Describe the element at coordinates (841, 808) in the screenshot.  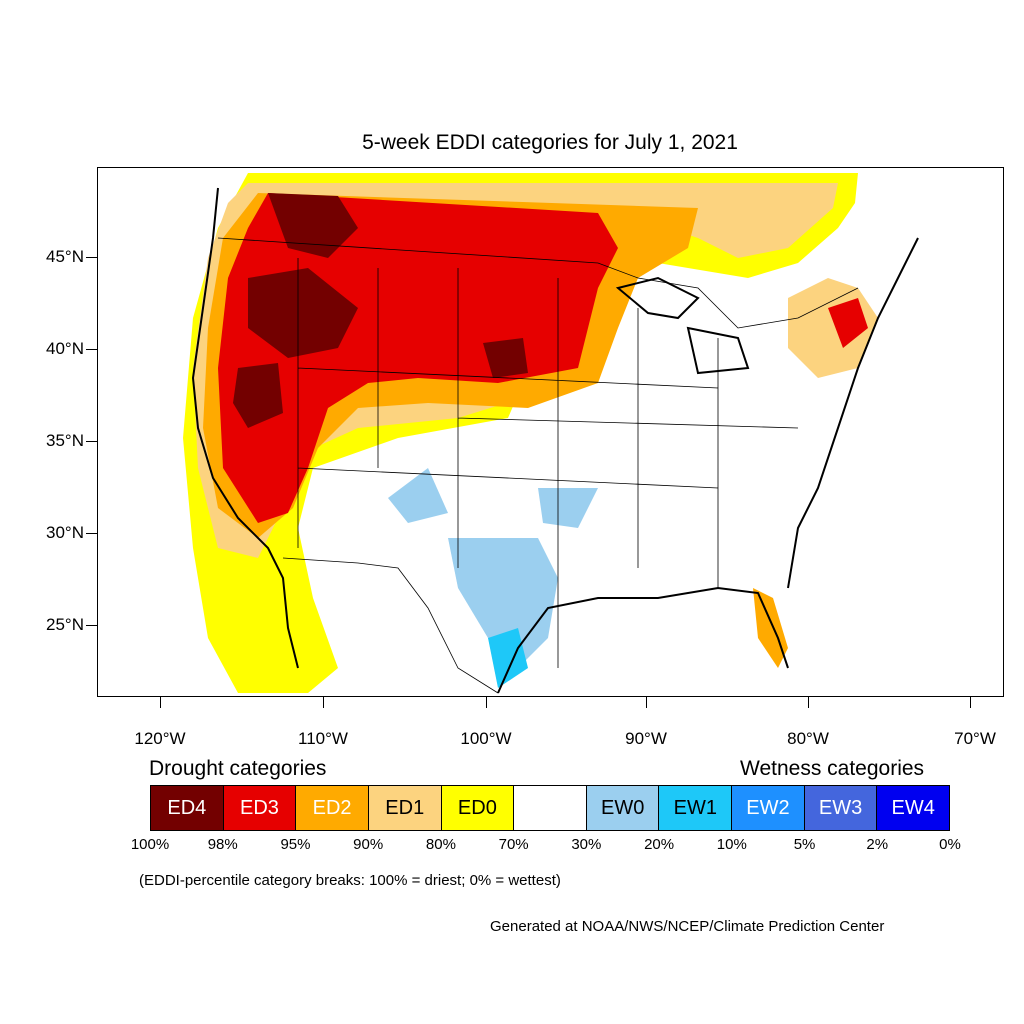
I see `legend-swatch-ew3: EW3` at that location.